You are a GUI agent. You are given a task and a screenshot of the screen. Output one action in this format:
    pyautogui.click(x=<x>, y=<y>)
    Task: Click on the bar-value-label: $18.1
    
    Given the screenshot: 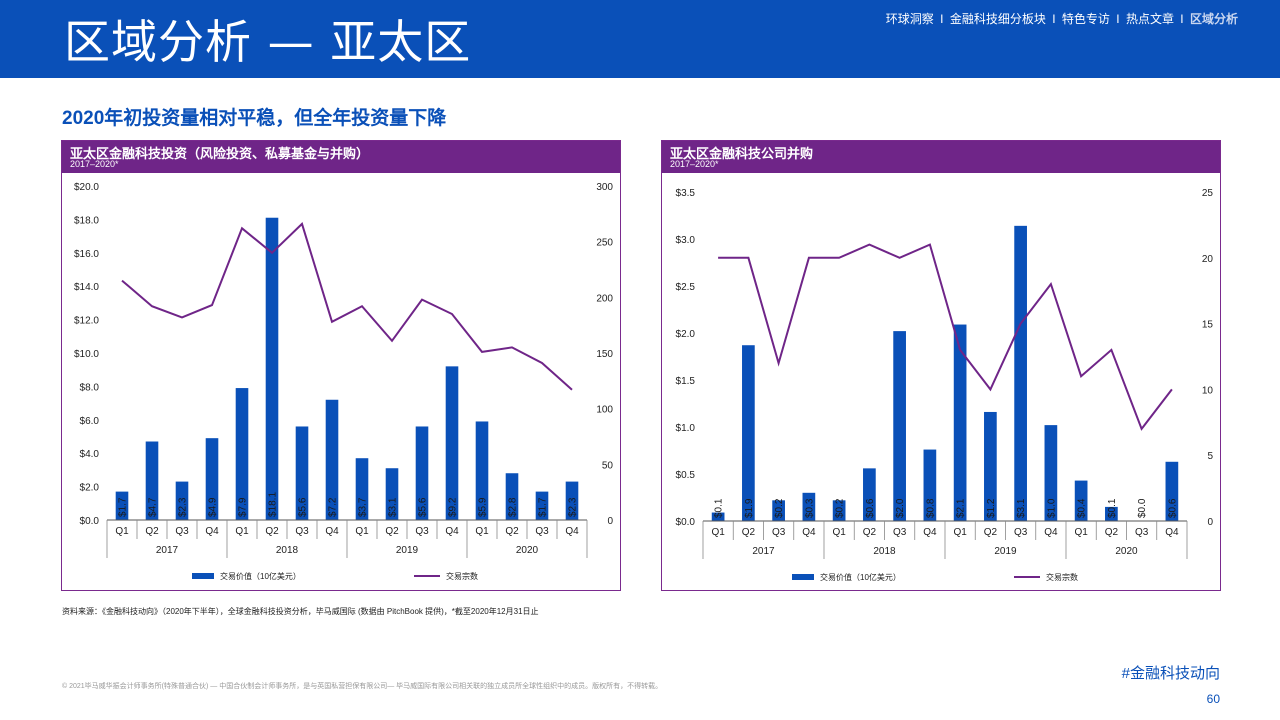 What is the action you would take?
    pyautogui.click(x=273, y=504)
    